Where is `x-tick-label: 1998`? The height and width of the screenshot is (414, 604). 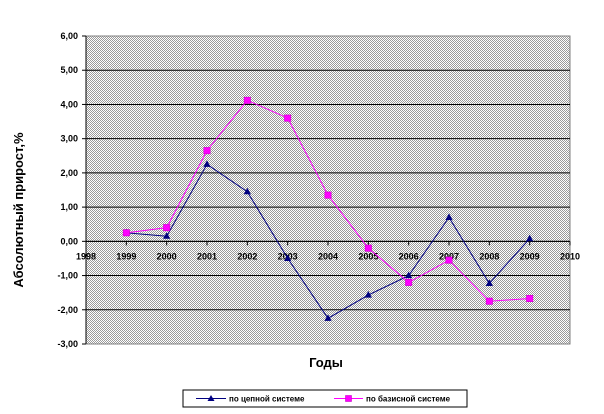
x-tick-label: 1998 is located at coordinates (86, 256).